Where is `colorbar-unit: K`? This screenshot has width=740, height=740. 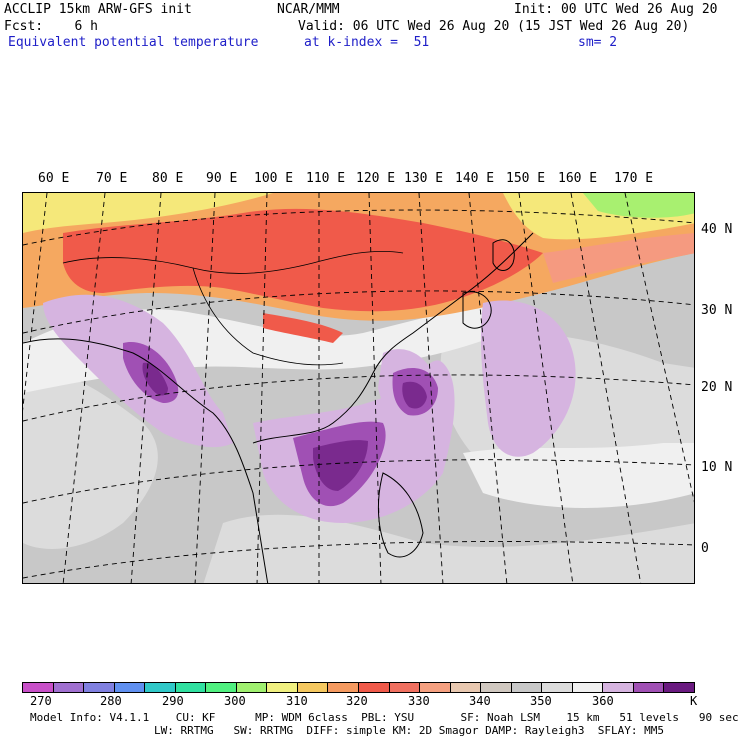 colorbar-unit: K is located at coordinates (694, 701).